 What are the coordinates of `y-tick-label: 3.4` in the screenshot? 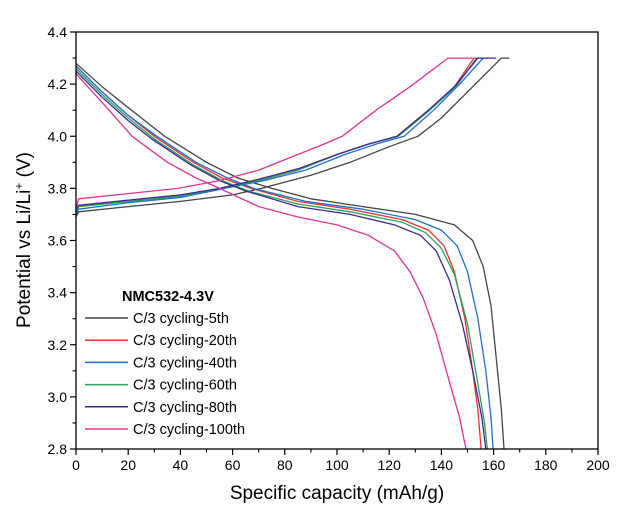 It's located at (58, 293).